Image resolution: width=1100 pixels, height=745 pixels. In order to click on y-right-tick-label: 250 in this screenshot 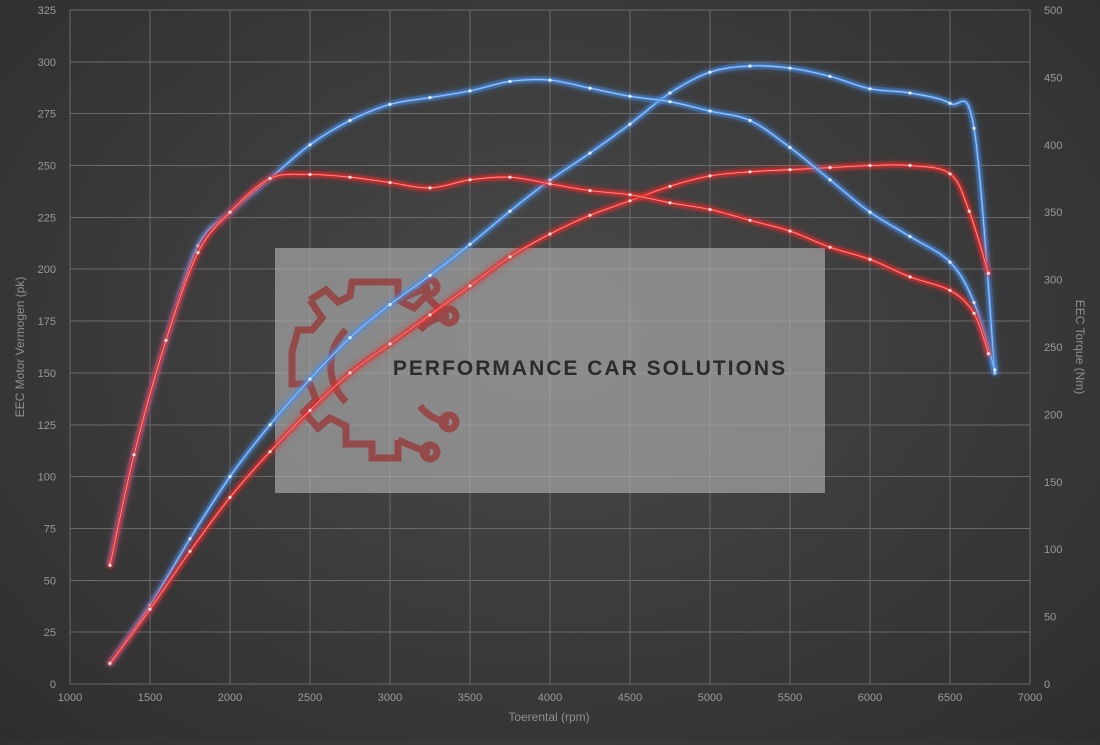, I will do `click(1053, 348)`.